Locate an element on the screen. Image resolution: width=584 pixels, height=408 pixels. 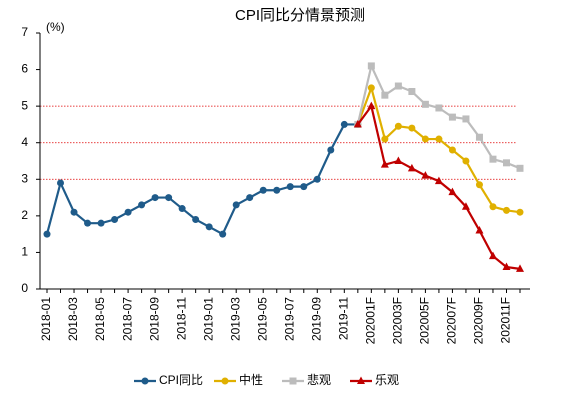
y-unit: (%) is located at coordinates (55, 27).